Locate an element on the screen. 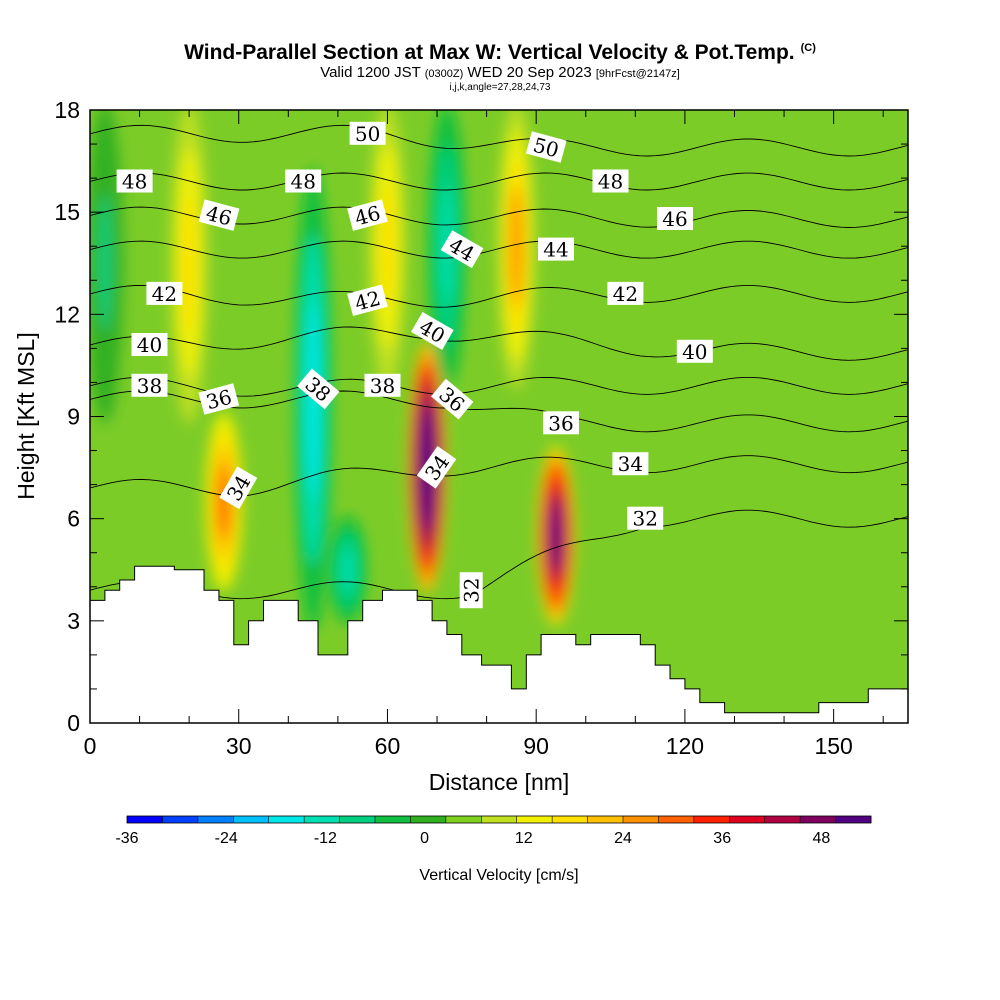  x-tick-label: 150 is located at coordinates (833, 746).